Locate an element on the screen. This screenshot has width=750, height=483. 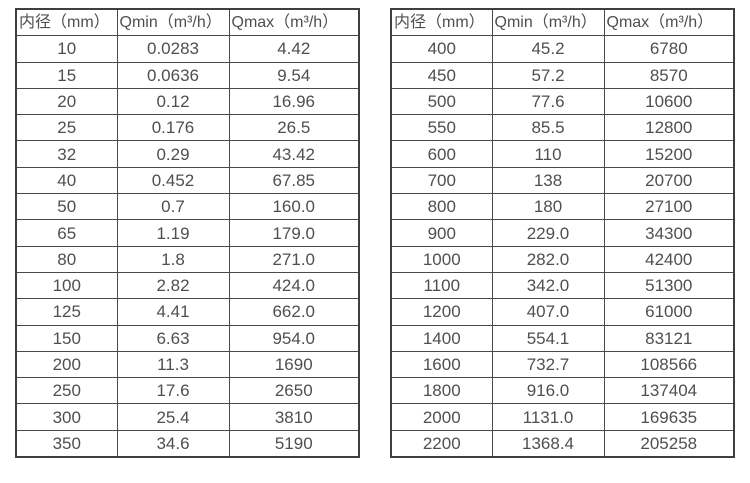
table-row: 2000 1131.0 169635 is located at coordinates (562, 417).